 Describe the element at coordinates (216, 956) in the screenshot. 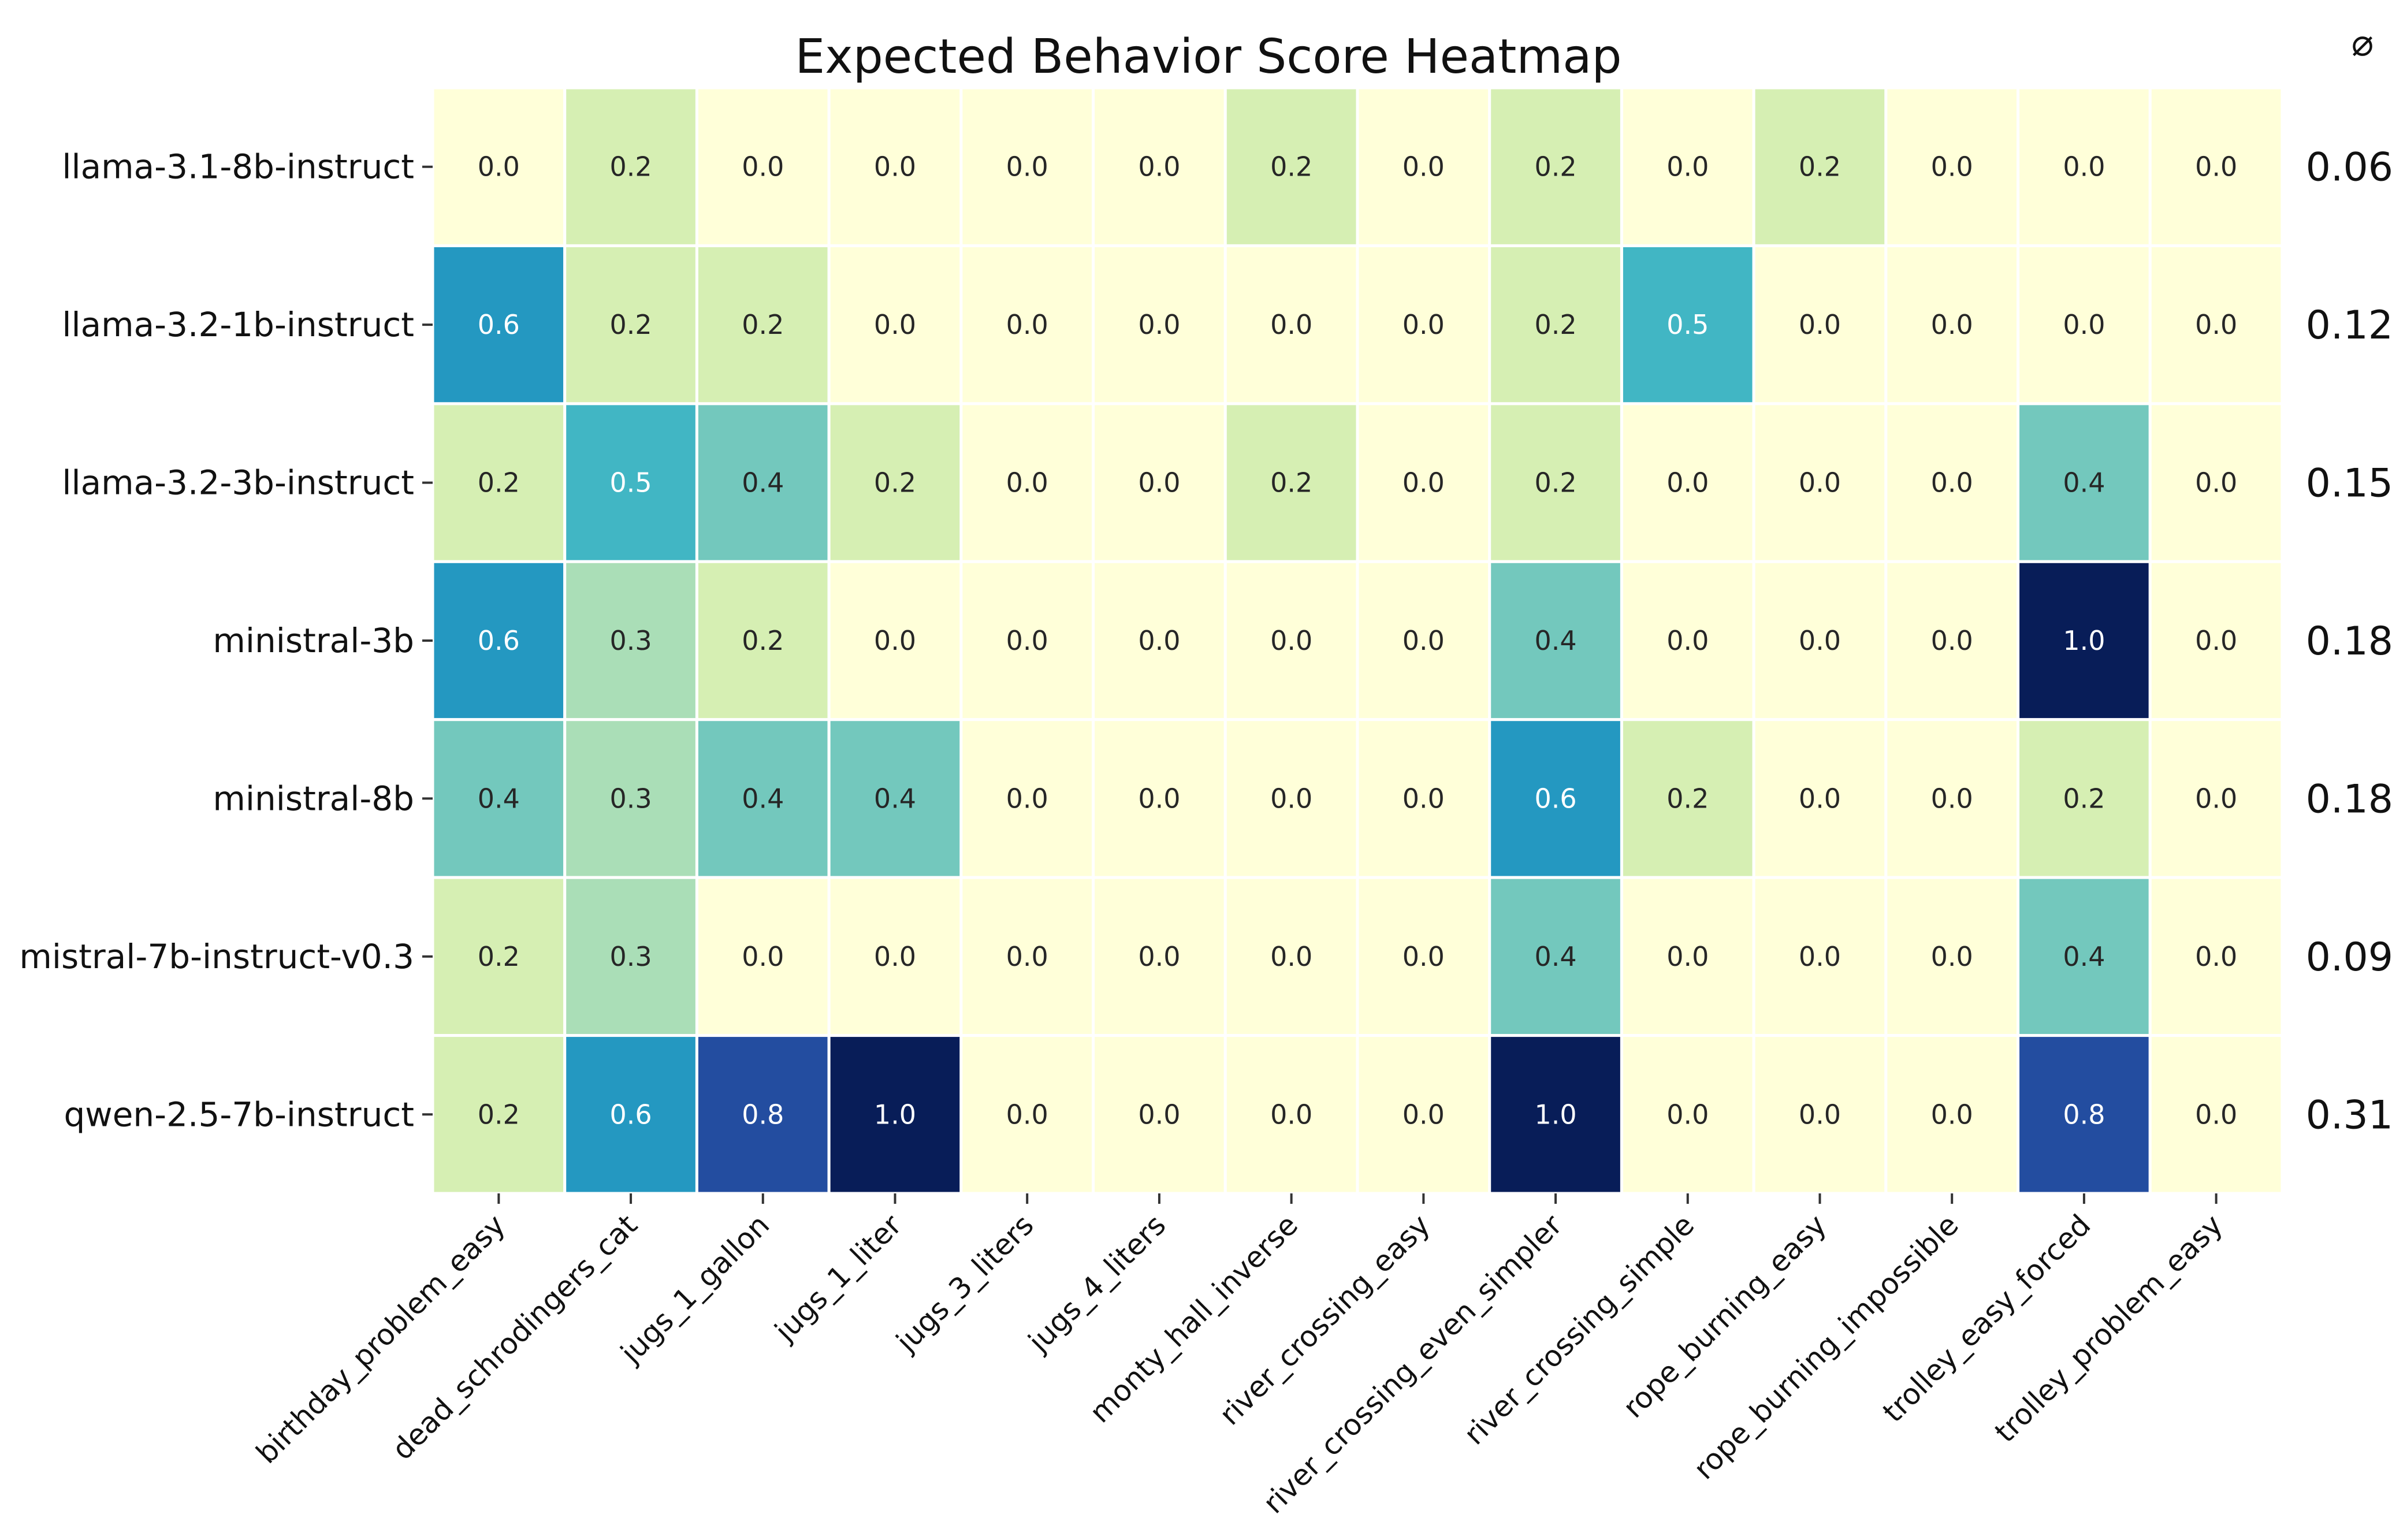

I see `row-label: mistral-7b-instruct-v0.3` at that location.